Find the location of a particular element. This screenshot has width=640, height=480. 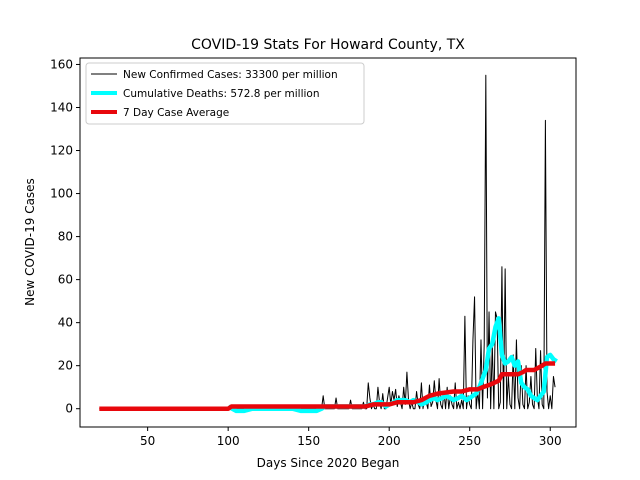

x-axis-ticks: 50 100 150 200 250 300 is located at coordinates (351, 437).